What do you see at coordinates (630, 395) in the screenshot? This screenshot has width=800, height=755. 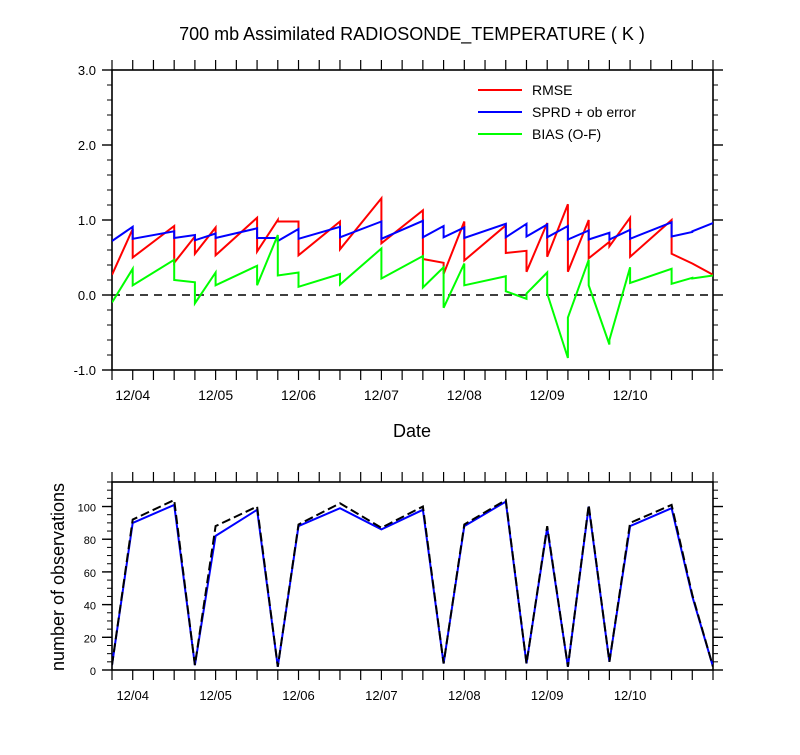 I see `top-x-tick-label: 12/10` at bounding box center [630, 395].